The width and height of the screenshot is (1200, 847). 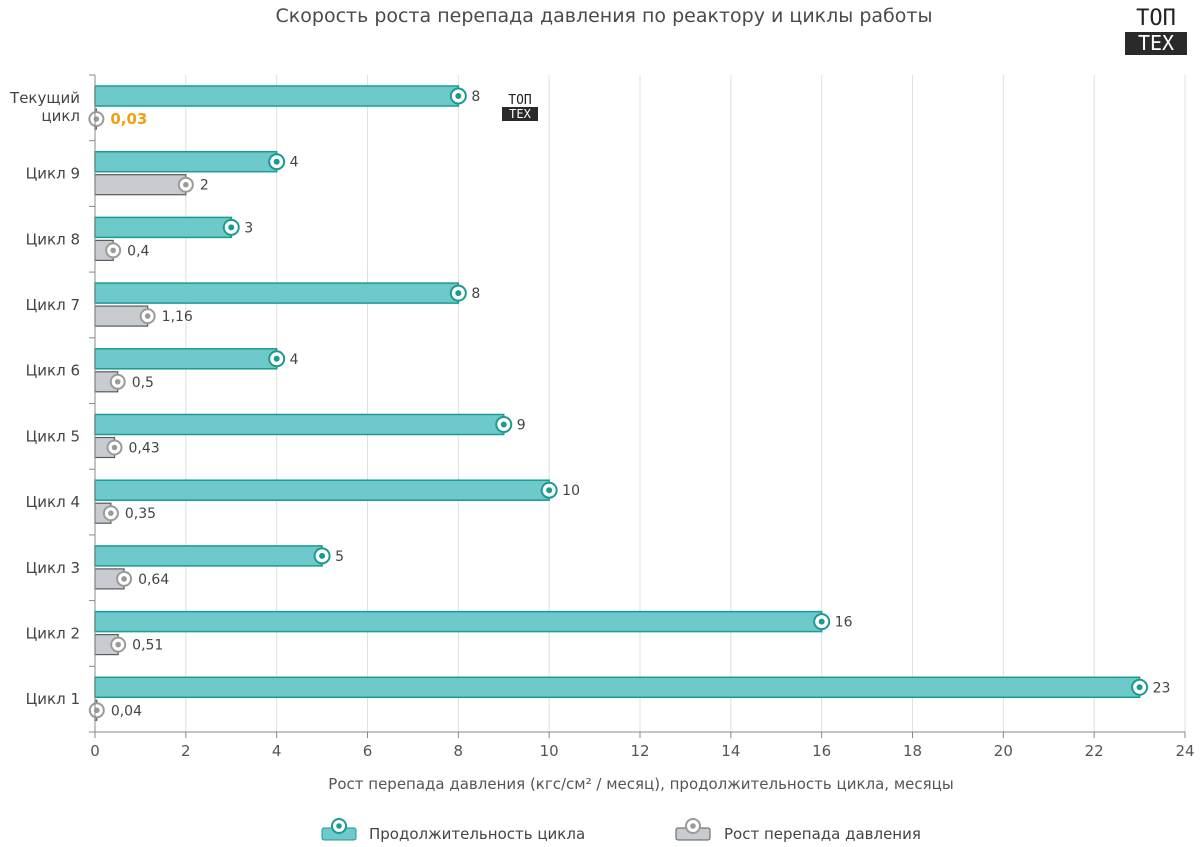 I want to click on value-label-duration-цикл-9: 4, so click(x=294, y=163).